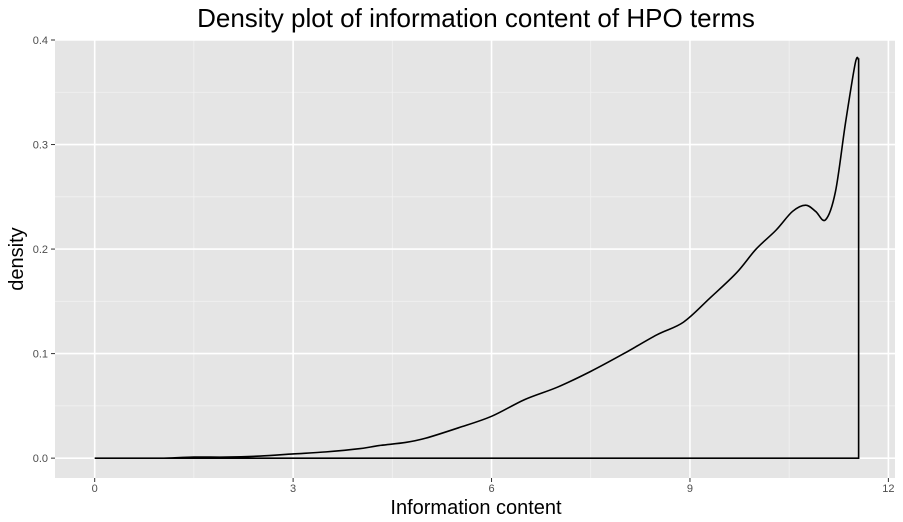 Image resolution: width=903 pixels, height=522 pixels. What do you see at coordinates (40, 41) in the screenshot?
I see `y-tick-label: 0.4` at bounding box center [40, 41].